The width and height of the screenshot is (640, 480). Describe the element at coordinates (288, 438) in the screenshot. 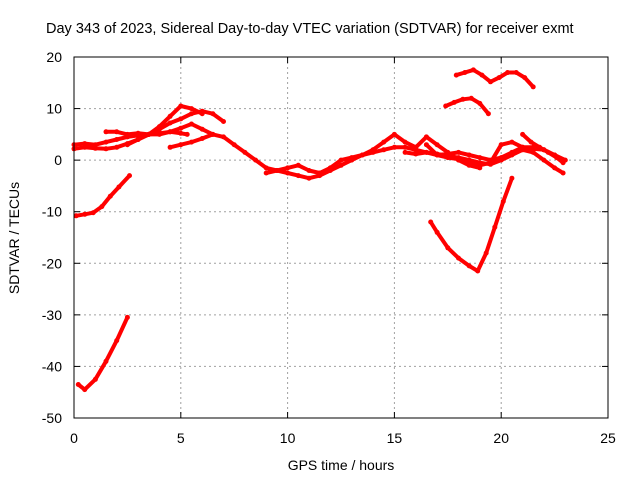

I see `x-tick-label: 10` at that location.